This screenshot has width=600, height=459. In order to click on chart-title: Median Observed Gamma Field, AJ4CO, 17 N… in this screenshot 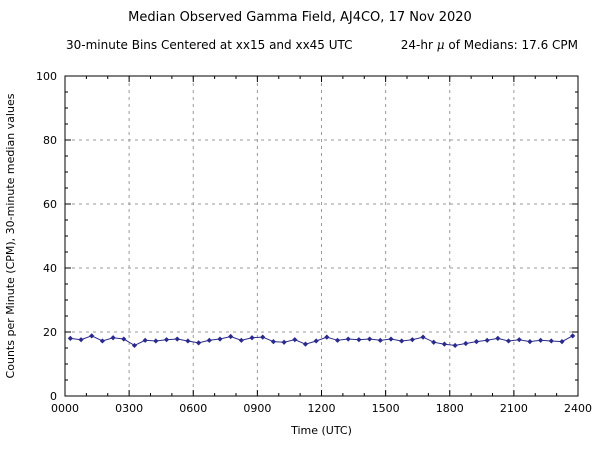, I will do `click(300, 17)`.